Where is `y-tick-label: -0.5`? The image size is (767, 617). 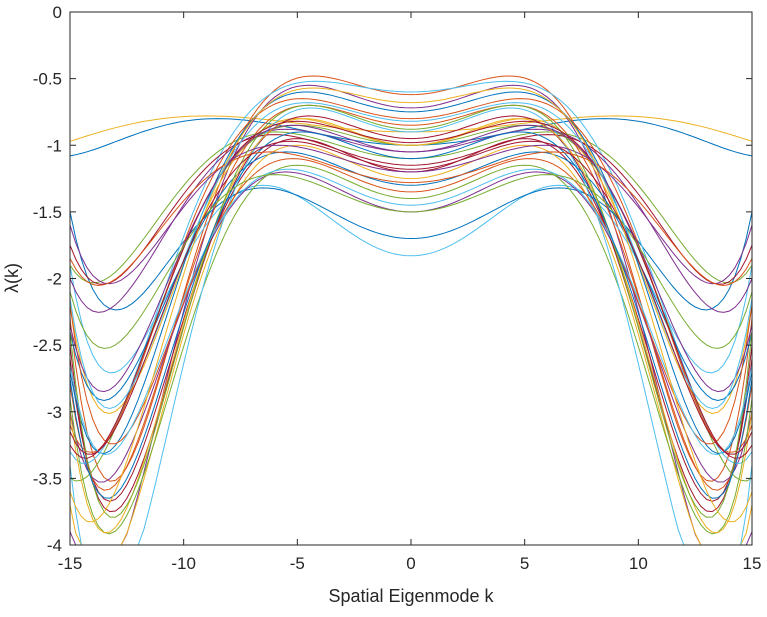 y-tick-label: -0.5 is located at coordinates (47, 79).